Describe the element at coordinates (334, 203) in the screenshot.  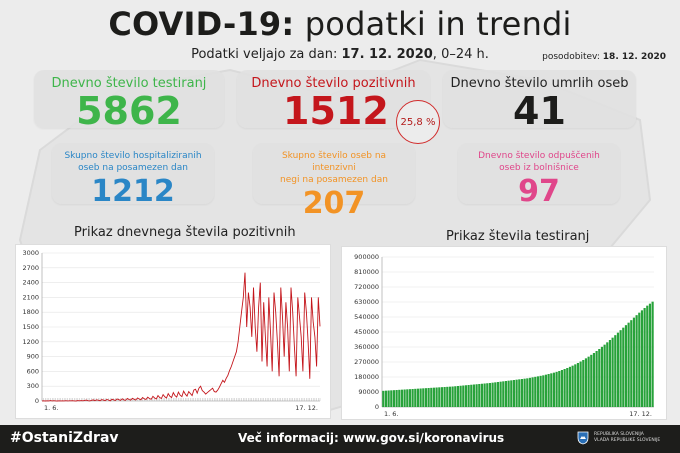
I see `card-icu-value: 207` at that location.